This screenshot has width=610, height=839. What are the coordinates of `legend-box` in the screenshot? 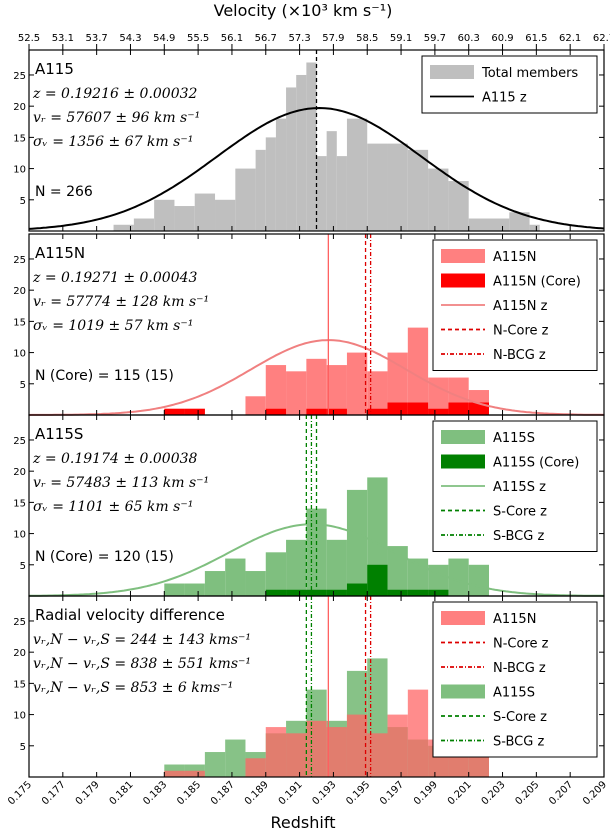 It's located at (515, 679).